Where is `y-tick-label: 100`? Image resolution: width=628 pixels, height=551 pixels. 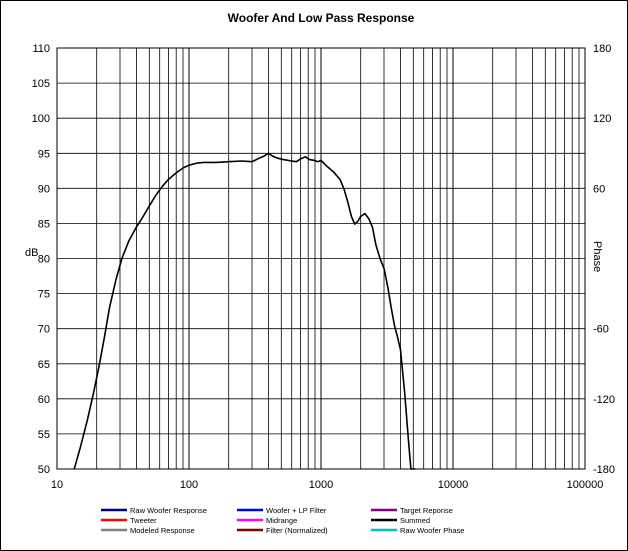 y-tick-label: 100 is located at coordinates (41, 119).